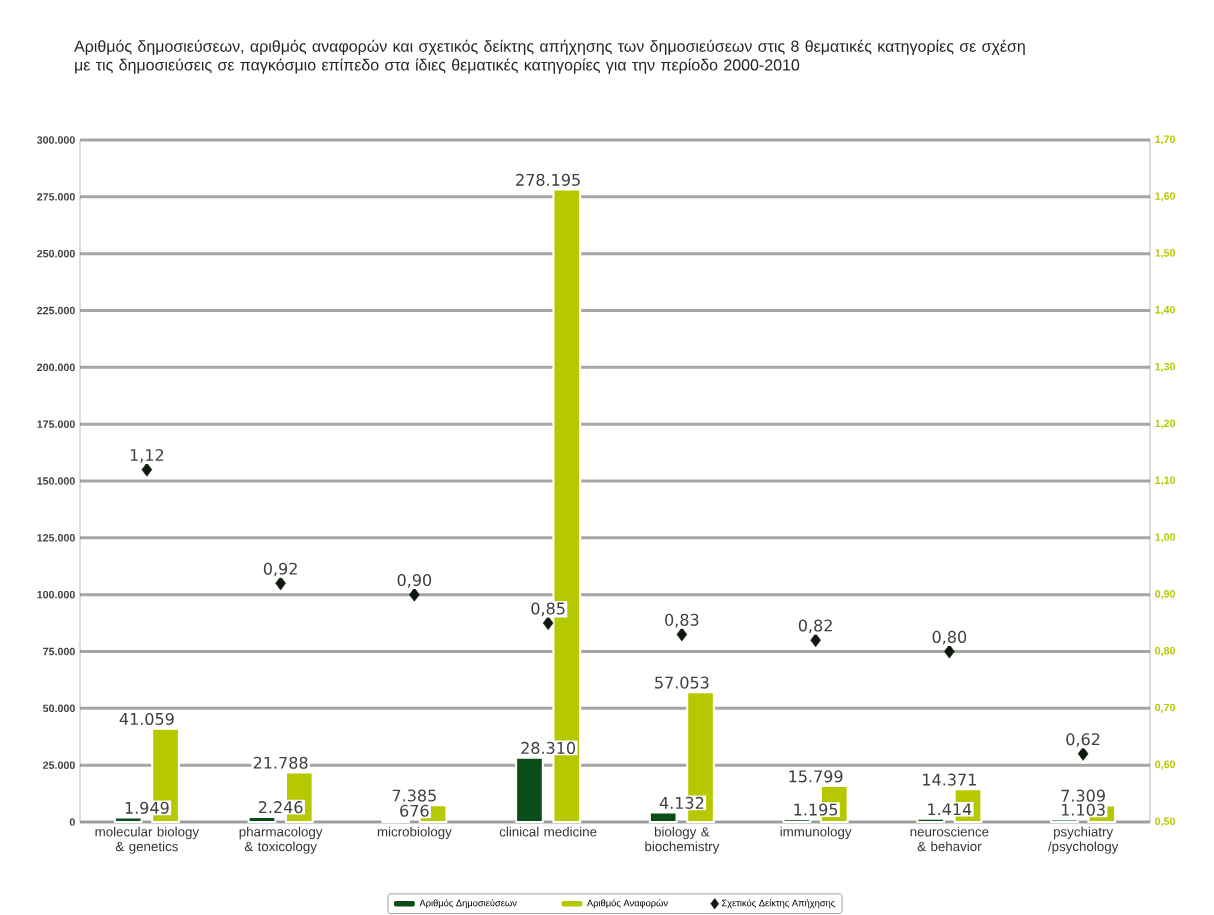  Describe the element at coordinates (549, 56) in the screenshot. I see `chart-title: Αριθμός δημοσιεύσεων, αριθμός αναφορών και σχετικός δείκτης απήχησης των δημοσιεύσεων στις 8 θεματικές κατηγορίες σε σχέση με τις δημοσιεύσεις σε παγκόσμιο επίπεδο στα ίδιες θεματικές κατηγορίες για την περίοδο 2000-2010` at that location.